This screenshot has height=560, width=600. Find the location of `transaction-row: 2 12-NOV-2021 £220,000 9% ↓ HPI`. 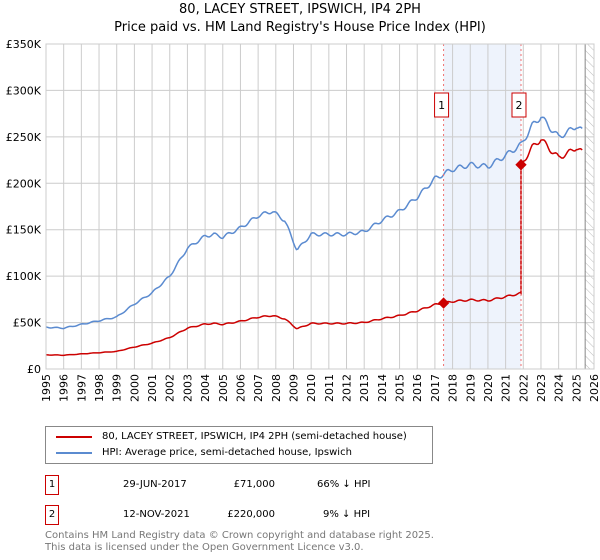

transaction-row: 2 12-NOV-2021 £220,000 9% ↓ HPI is located at coordinates (235, 515).